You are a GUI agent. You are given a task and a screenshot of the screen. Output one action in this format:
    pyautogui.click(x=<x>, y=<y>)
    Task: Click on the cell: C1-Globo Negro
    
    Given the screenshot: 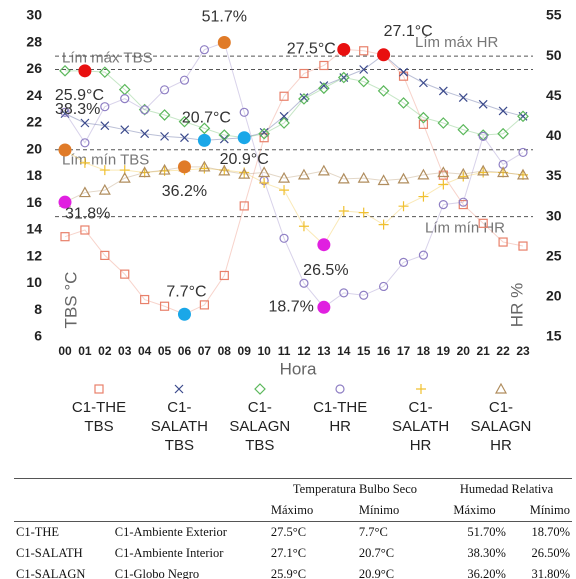 What is the action you would take?
    pyautogui.click(x=157, y=573)
    